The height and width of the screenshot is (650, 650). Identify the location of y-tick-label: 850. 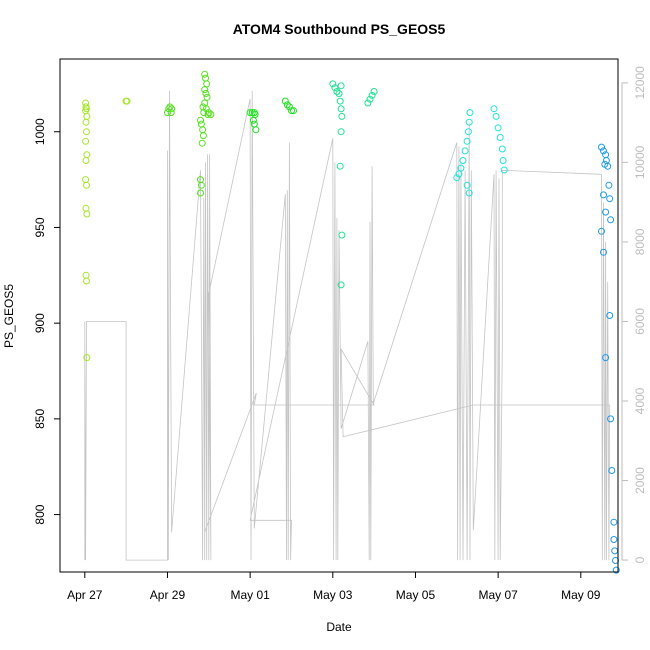
(40, 419).